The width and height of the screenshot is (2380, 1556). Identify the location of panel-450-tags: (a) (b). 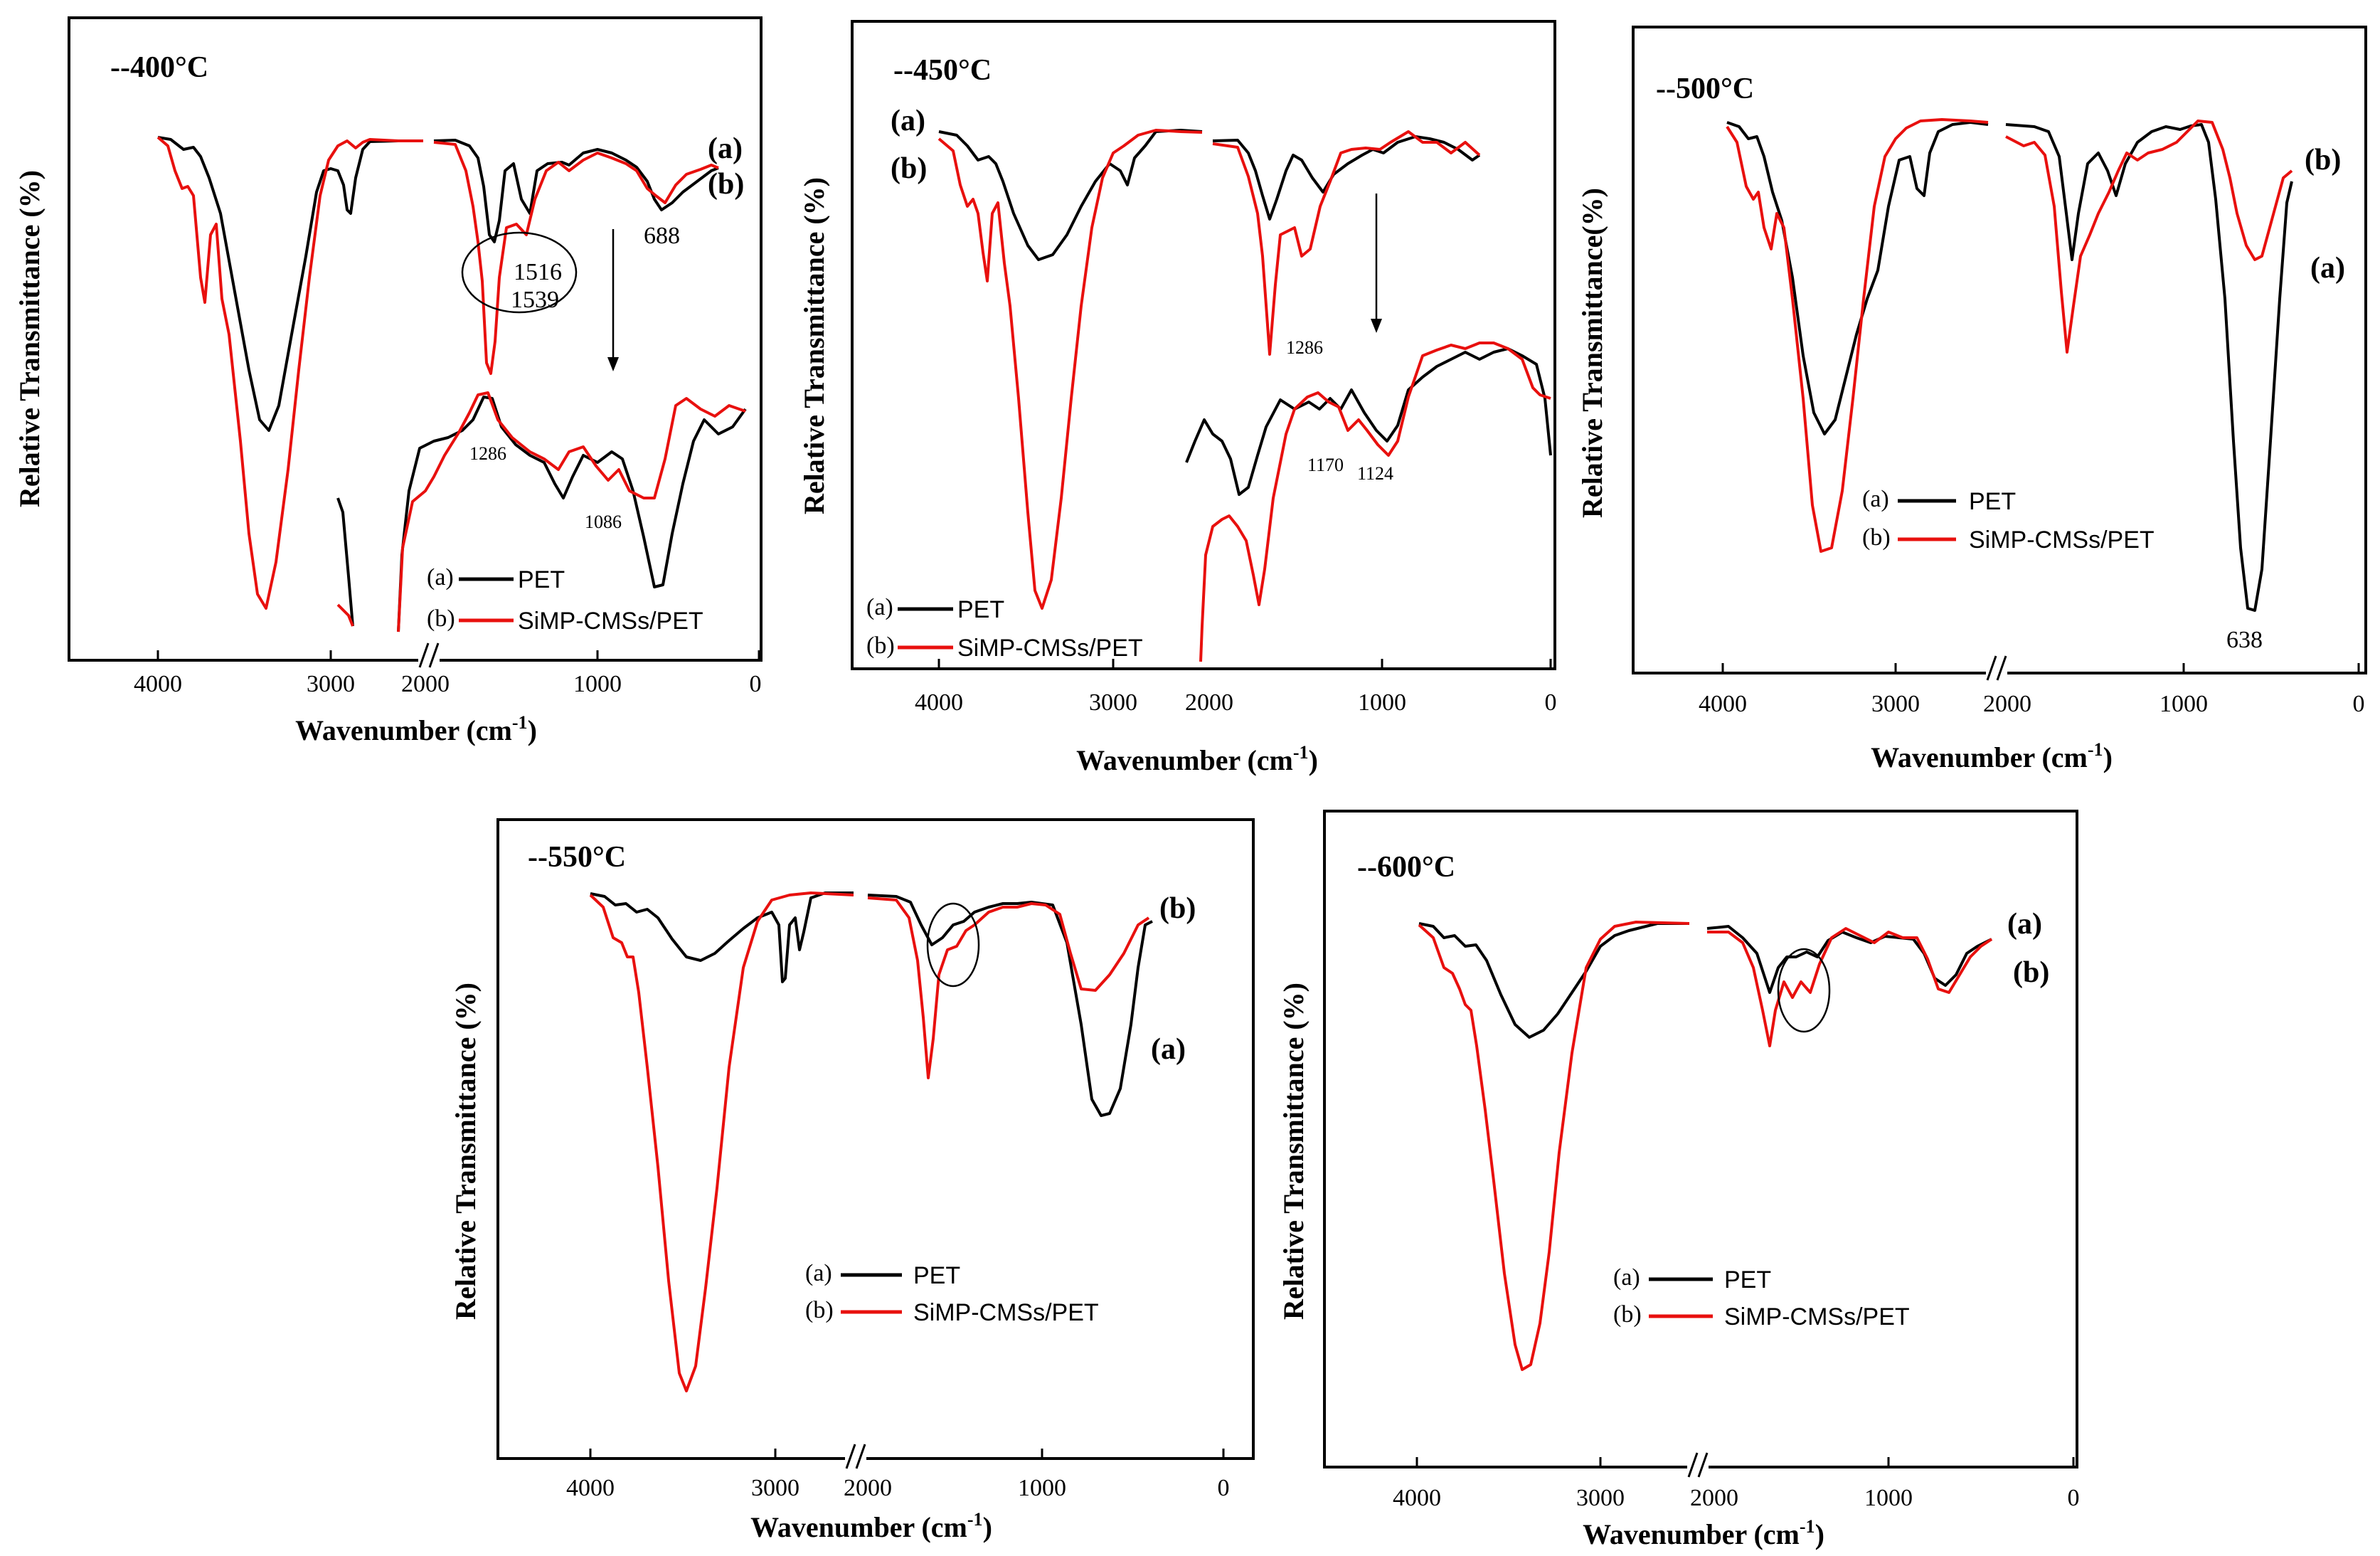
(909, 145).